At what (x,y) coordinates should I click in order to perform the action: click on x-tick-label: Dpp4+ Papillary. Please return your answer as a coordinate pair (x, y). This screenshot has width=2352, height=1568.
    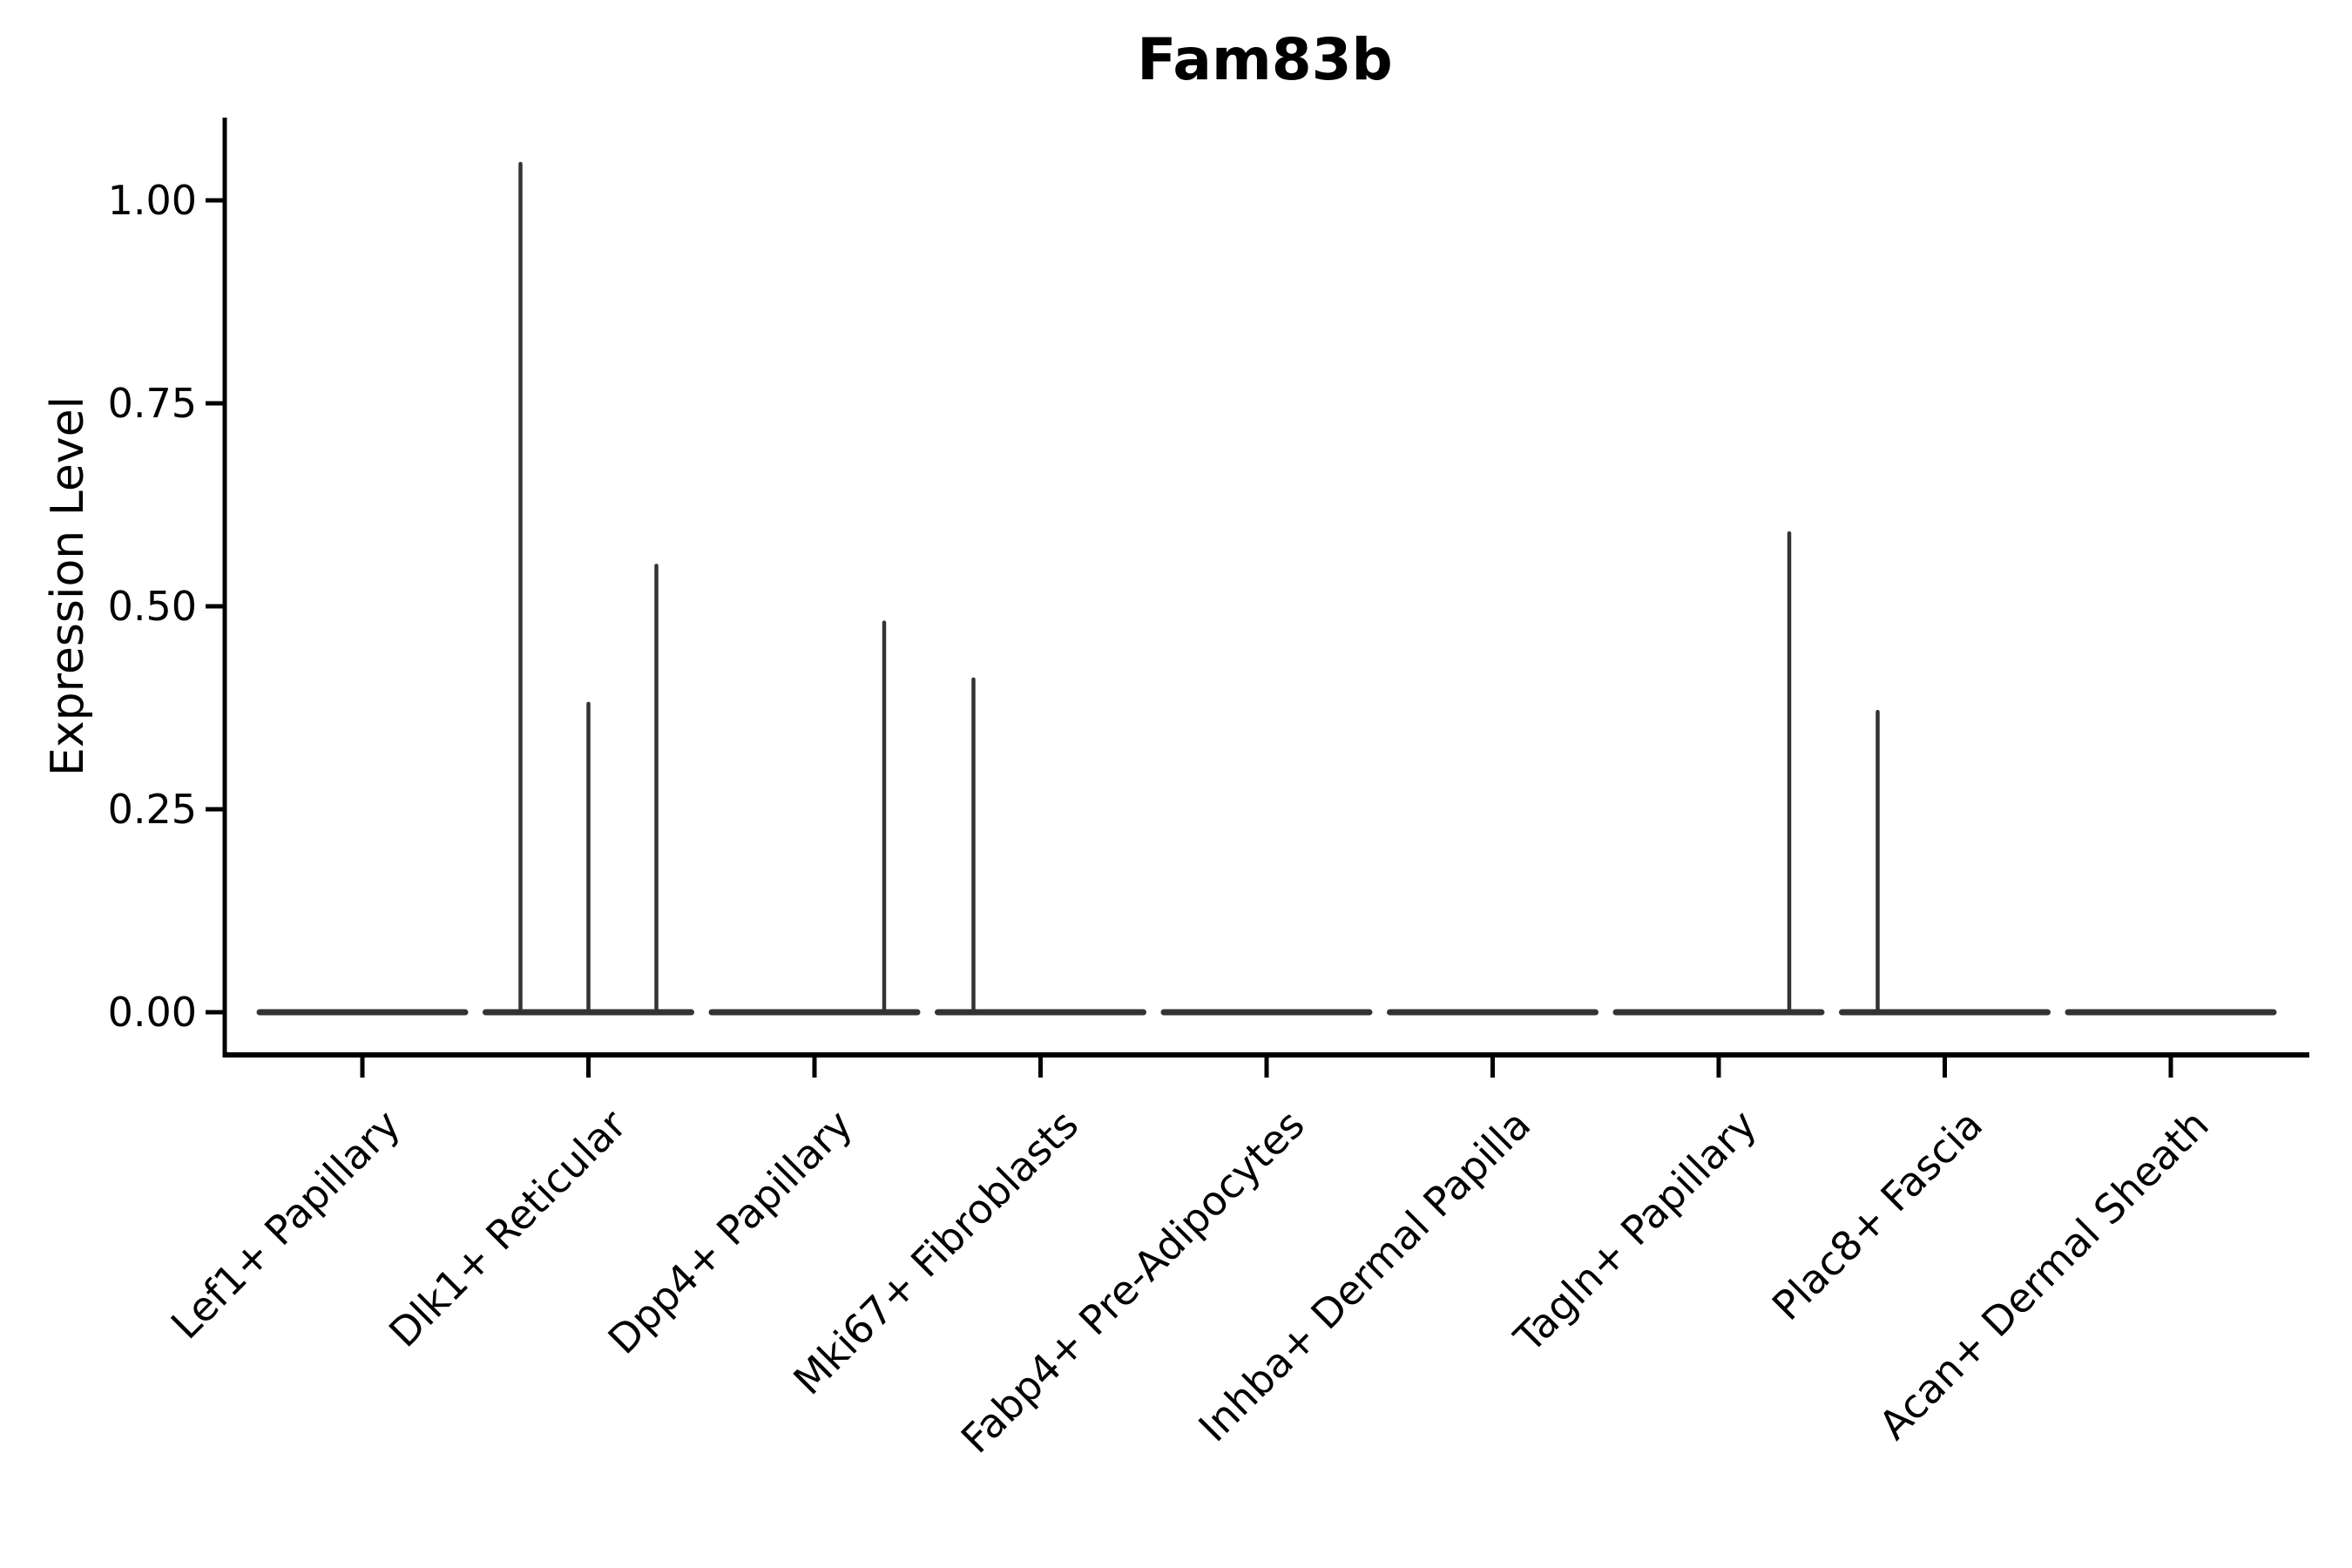
    Looking at the image, I should click on (731, 1232).